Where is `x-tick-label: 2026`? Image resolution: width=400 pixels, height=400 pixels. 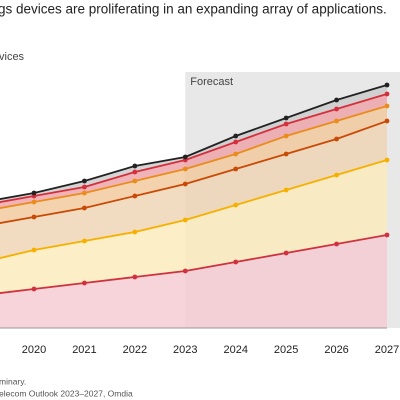 x-tick-label: 2026 is located at coordinates (336, 350).